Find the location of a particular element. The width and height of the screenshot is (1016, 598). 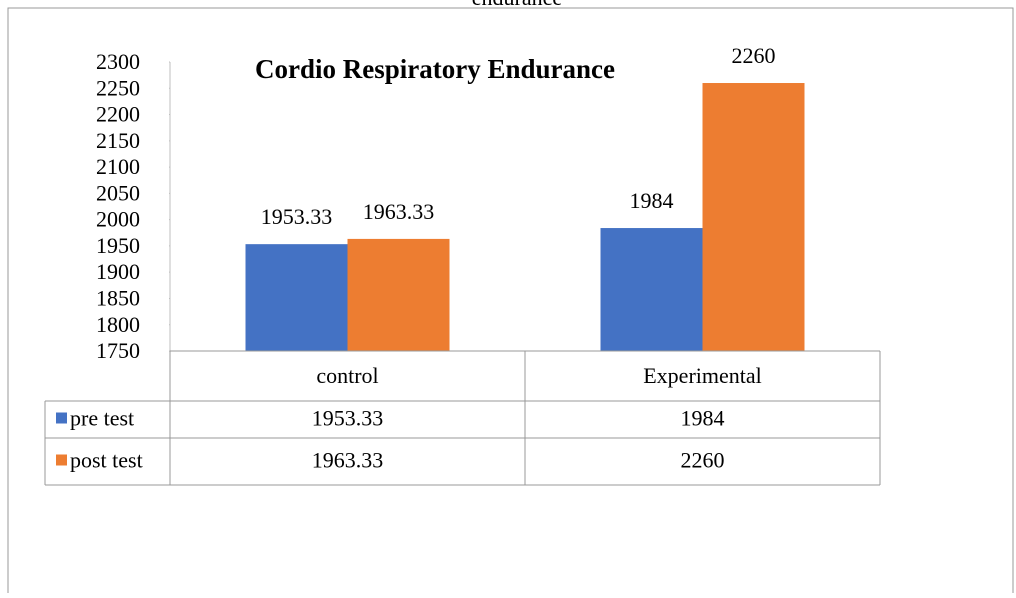

chart-title: Cordio Respiratory Endurance is located at coordinates (435, 69).